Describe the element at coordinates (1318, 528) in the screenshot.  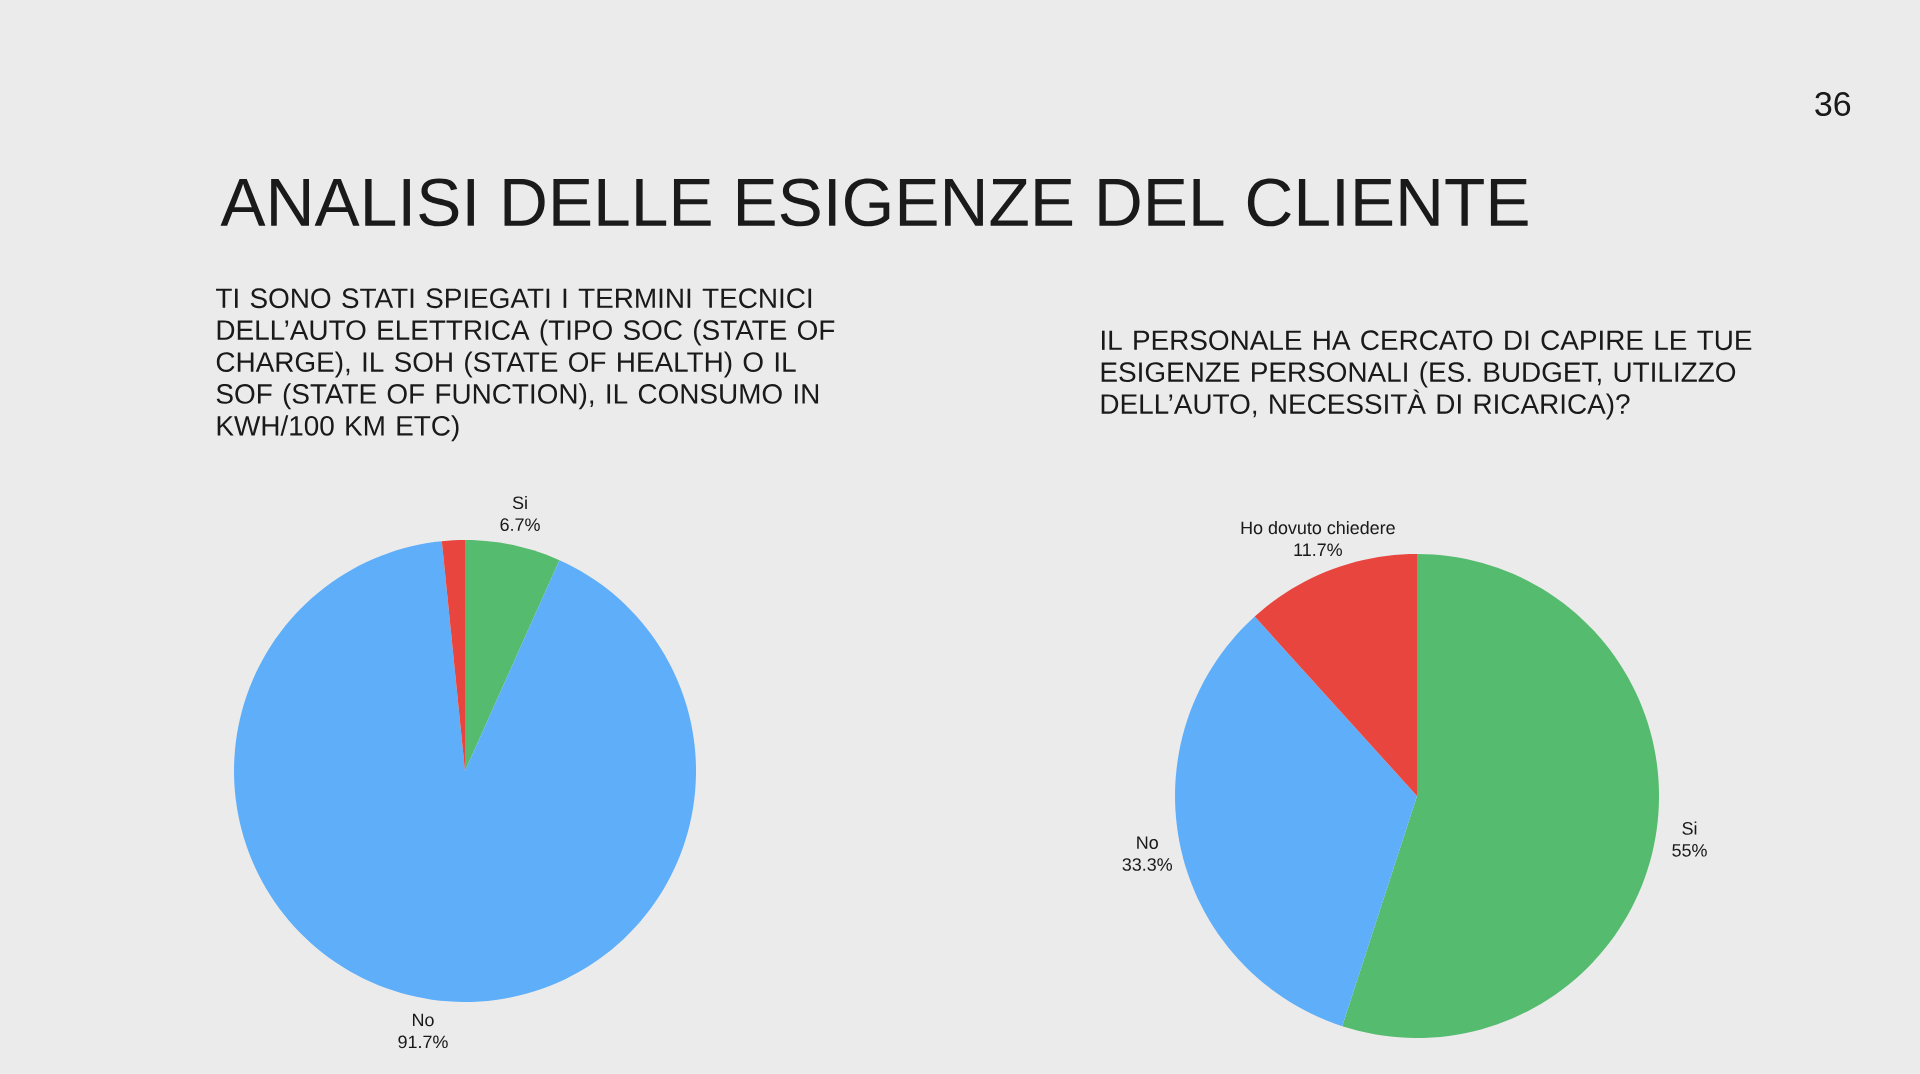
I see `slice-label: Ho dovuto chiedere` at that location.